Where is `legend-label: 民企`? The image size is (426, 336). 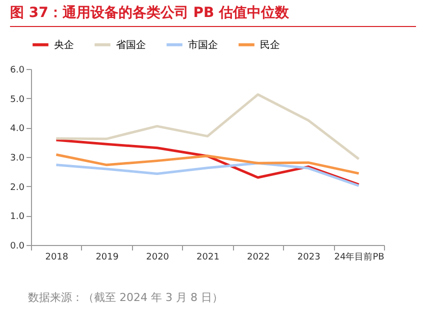
legend-label: 民企 is located at coordinates (270, 44).